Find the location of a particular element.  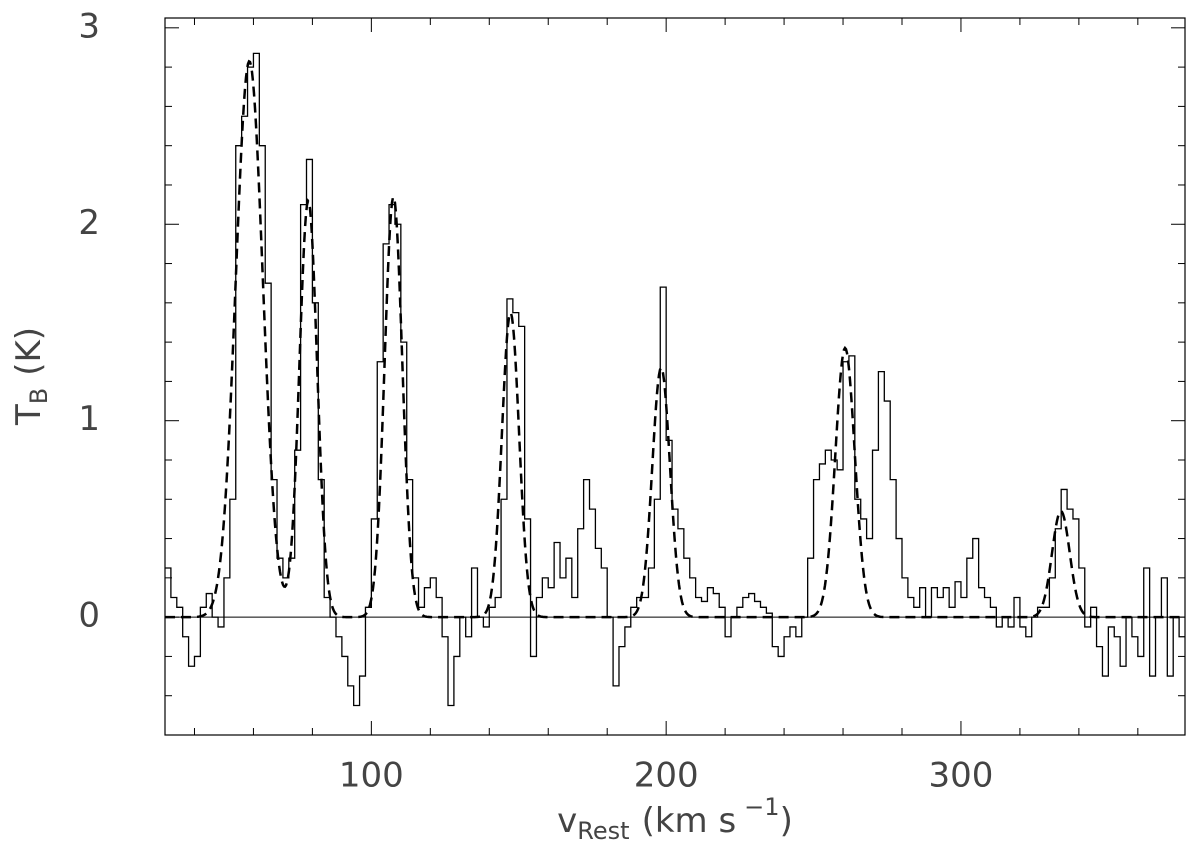

y-tick-label: 1 is located at coordinates (89, 419).